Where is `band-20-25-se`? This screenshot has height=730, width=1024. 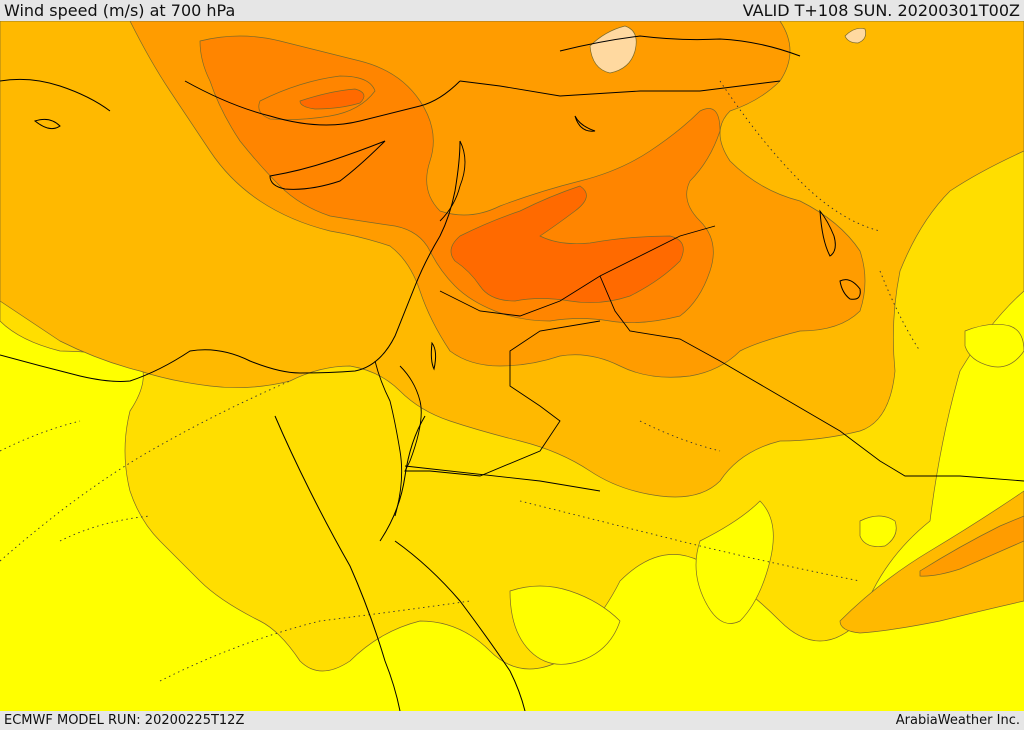 band-20-25-se is located at coordinates (971, 546).